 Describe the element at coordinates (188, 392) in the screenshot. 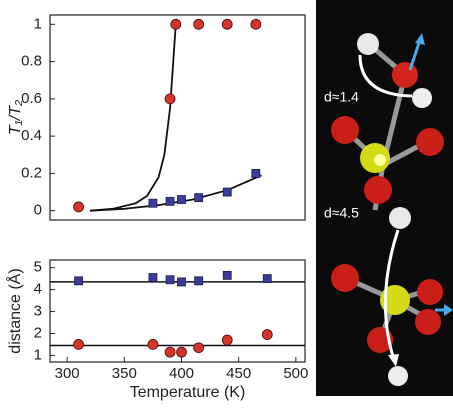

I see `x-axis-label: Temperature (K)` at that location.